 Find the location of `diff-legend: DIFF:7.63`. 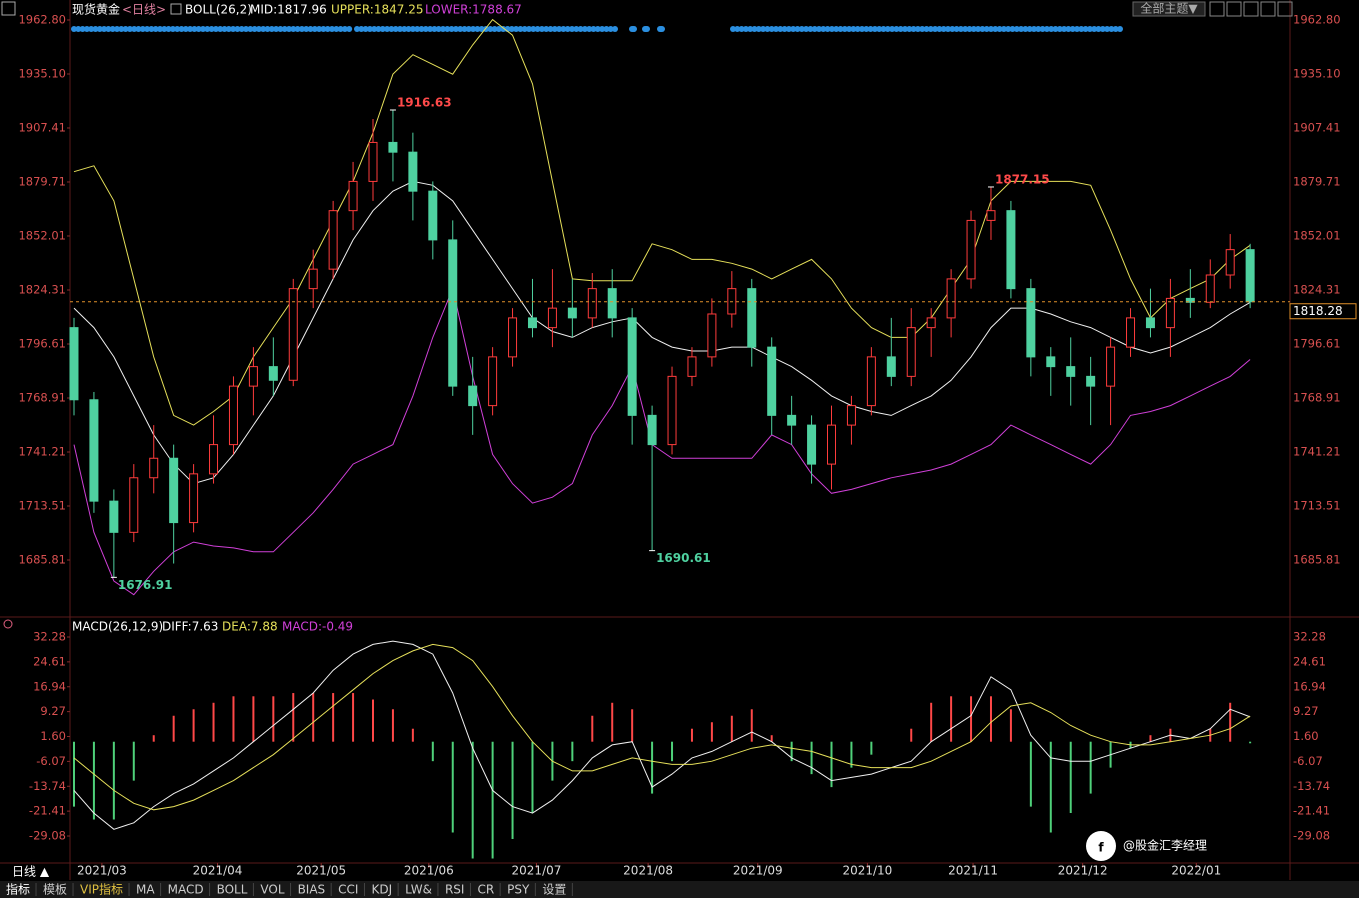

diff-legend: DIFF:7.63 is located at coordinates (190, 627).